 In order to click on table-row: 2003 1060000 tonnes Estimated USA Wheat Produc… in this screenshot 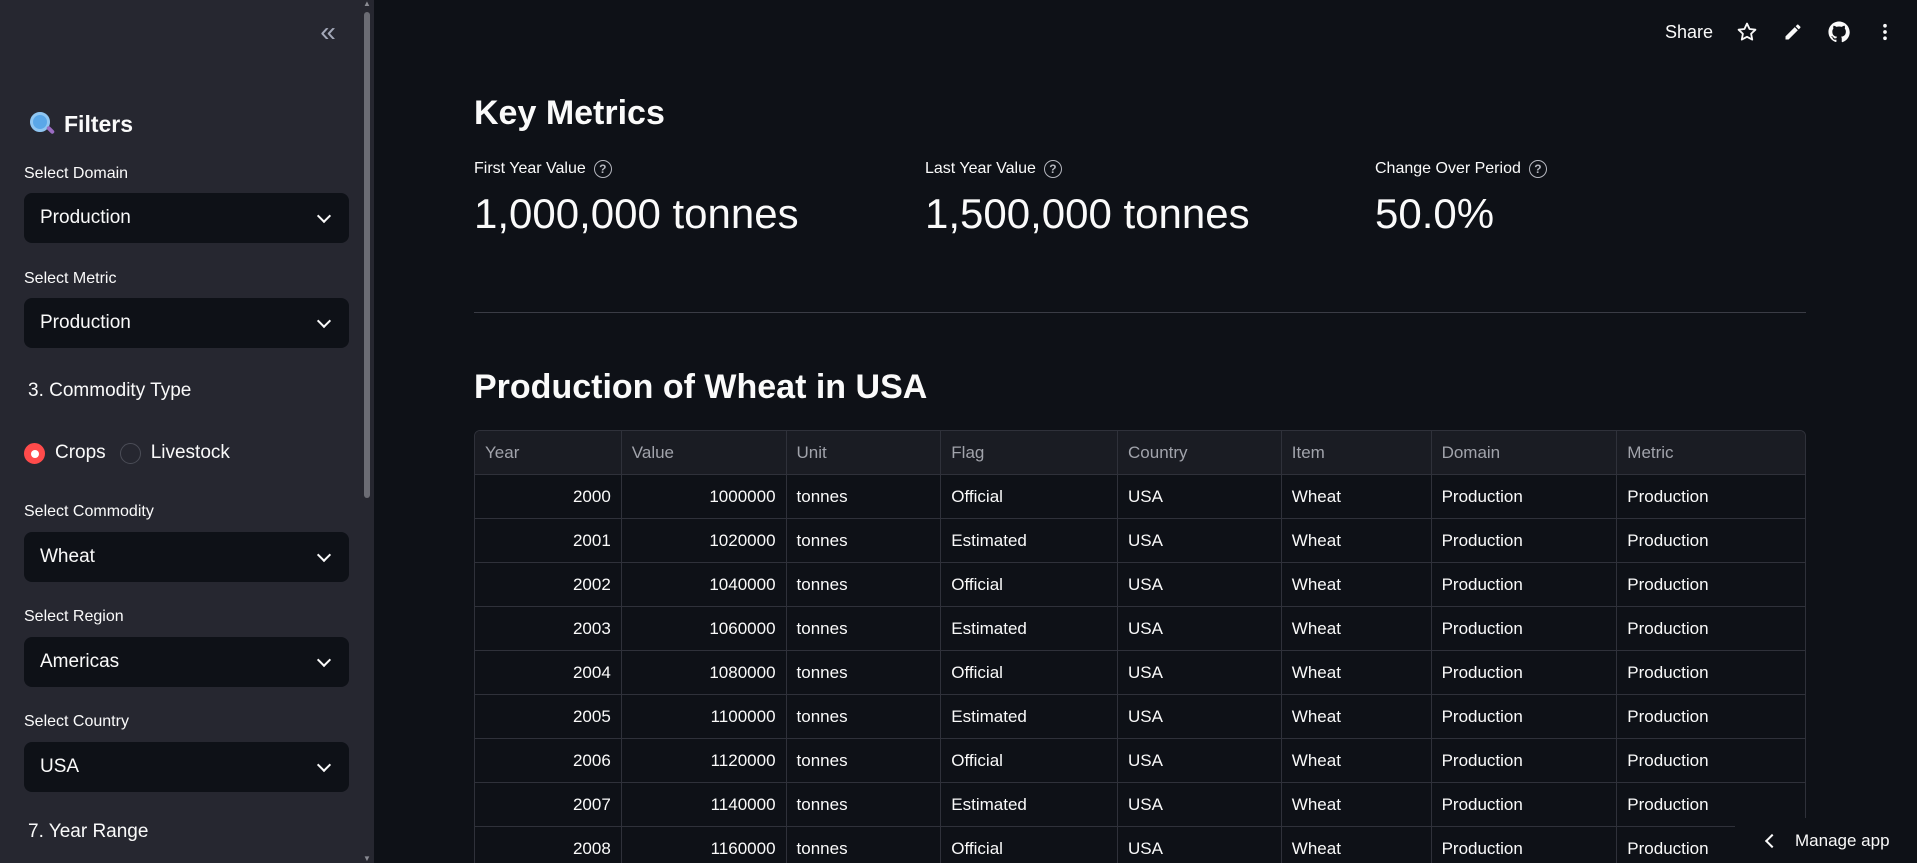, I will do `click(1140, 629)`.